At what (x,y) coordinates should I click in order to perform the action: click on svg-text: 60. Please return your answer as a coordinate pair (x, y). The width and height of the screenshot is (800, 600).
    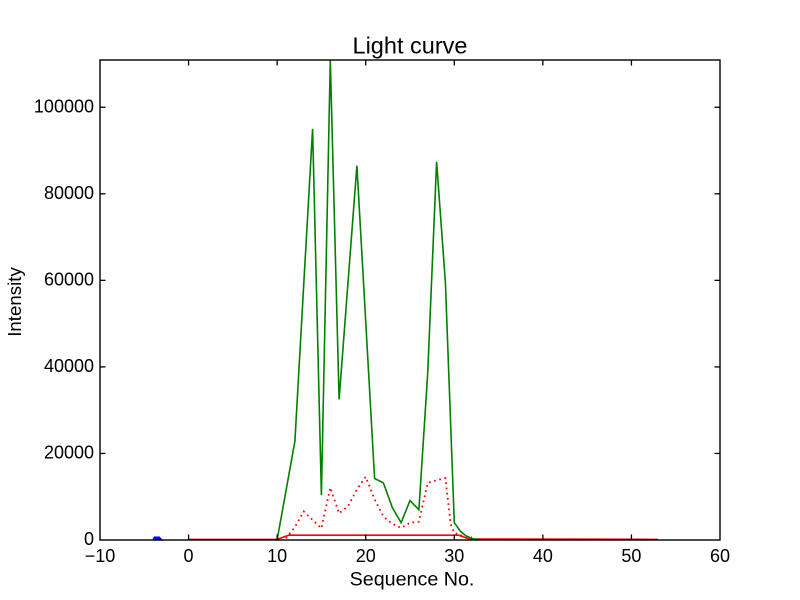
    Looking at the image, I should click on (720, 556).